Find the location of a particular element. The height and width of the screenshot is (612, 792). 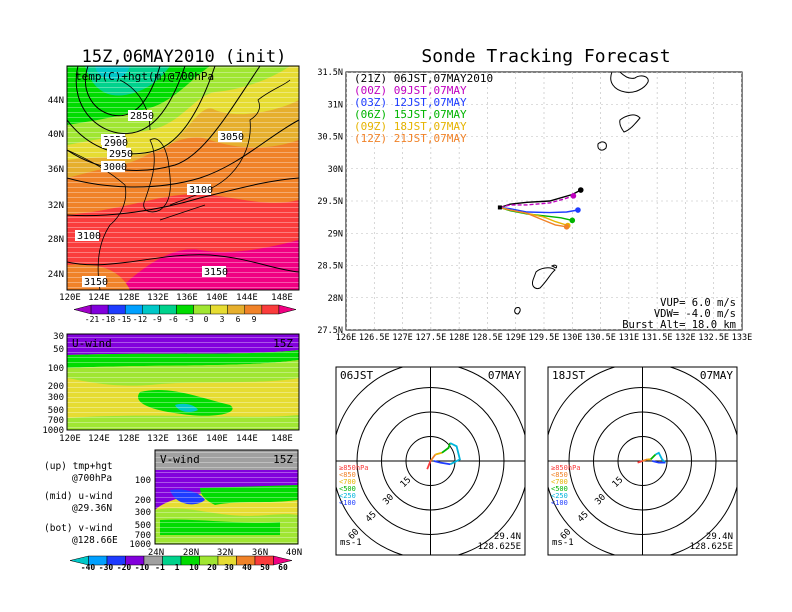

lon-tick: 128E is located at coordinates (129, 439).